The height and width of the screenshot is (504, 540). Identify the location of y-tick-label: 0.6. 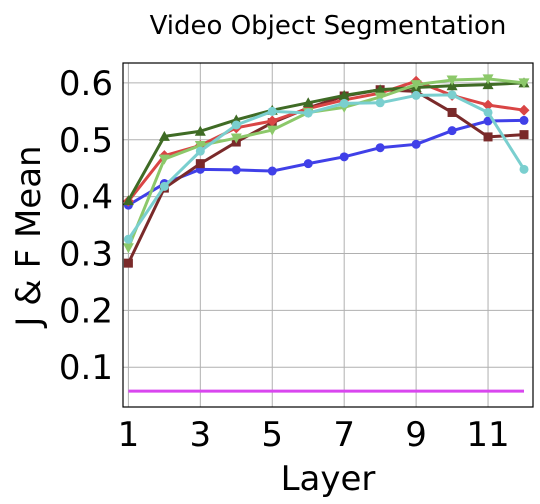
(86, 84).